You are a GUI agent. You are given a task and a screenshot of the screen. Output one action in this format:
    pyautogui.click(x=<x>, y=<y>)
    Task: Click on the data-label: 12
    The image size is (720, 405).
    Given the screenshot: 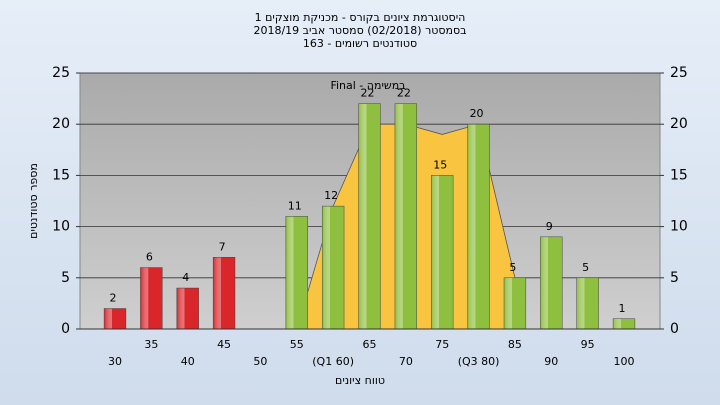 What is the action you would take?
    pyautogui.click(x=331, y=195)
    